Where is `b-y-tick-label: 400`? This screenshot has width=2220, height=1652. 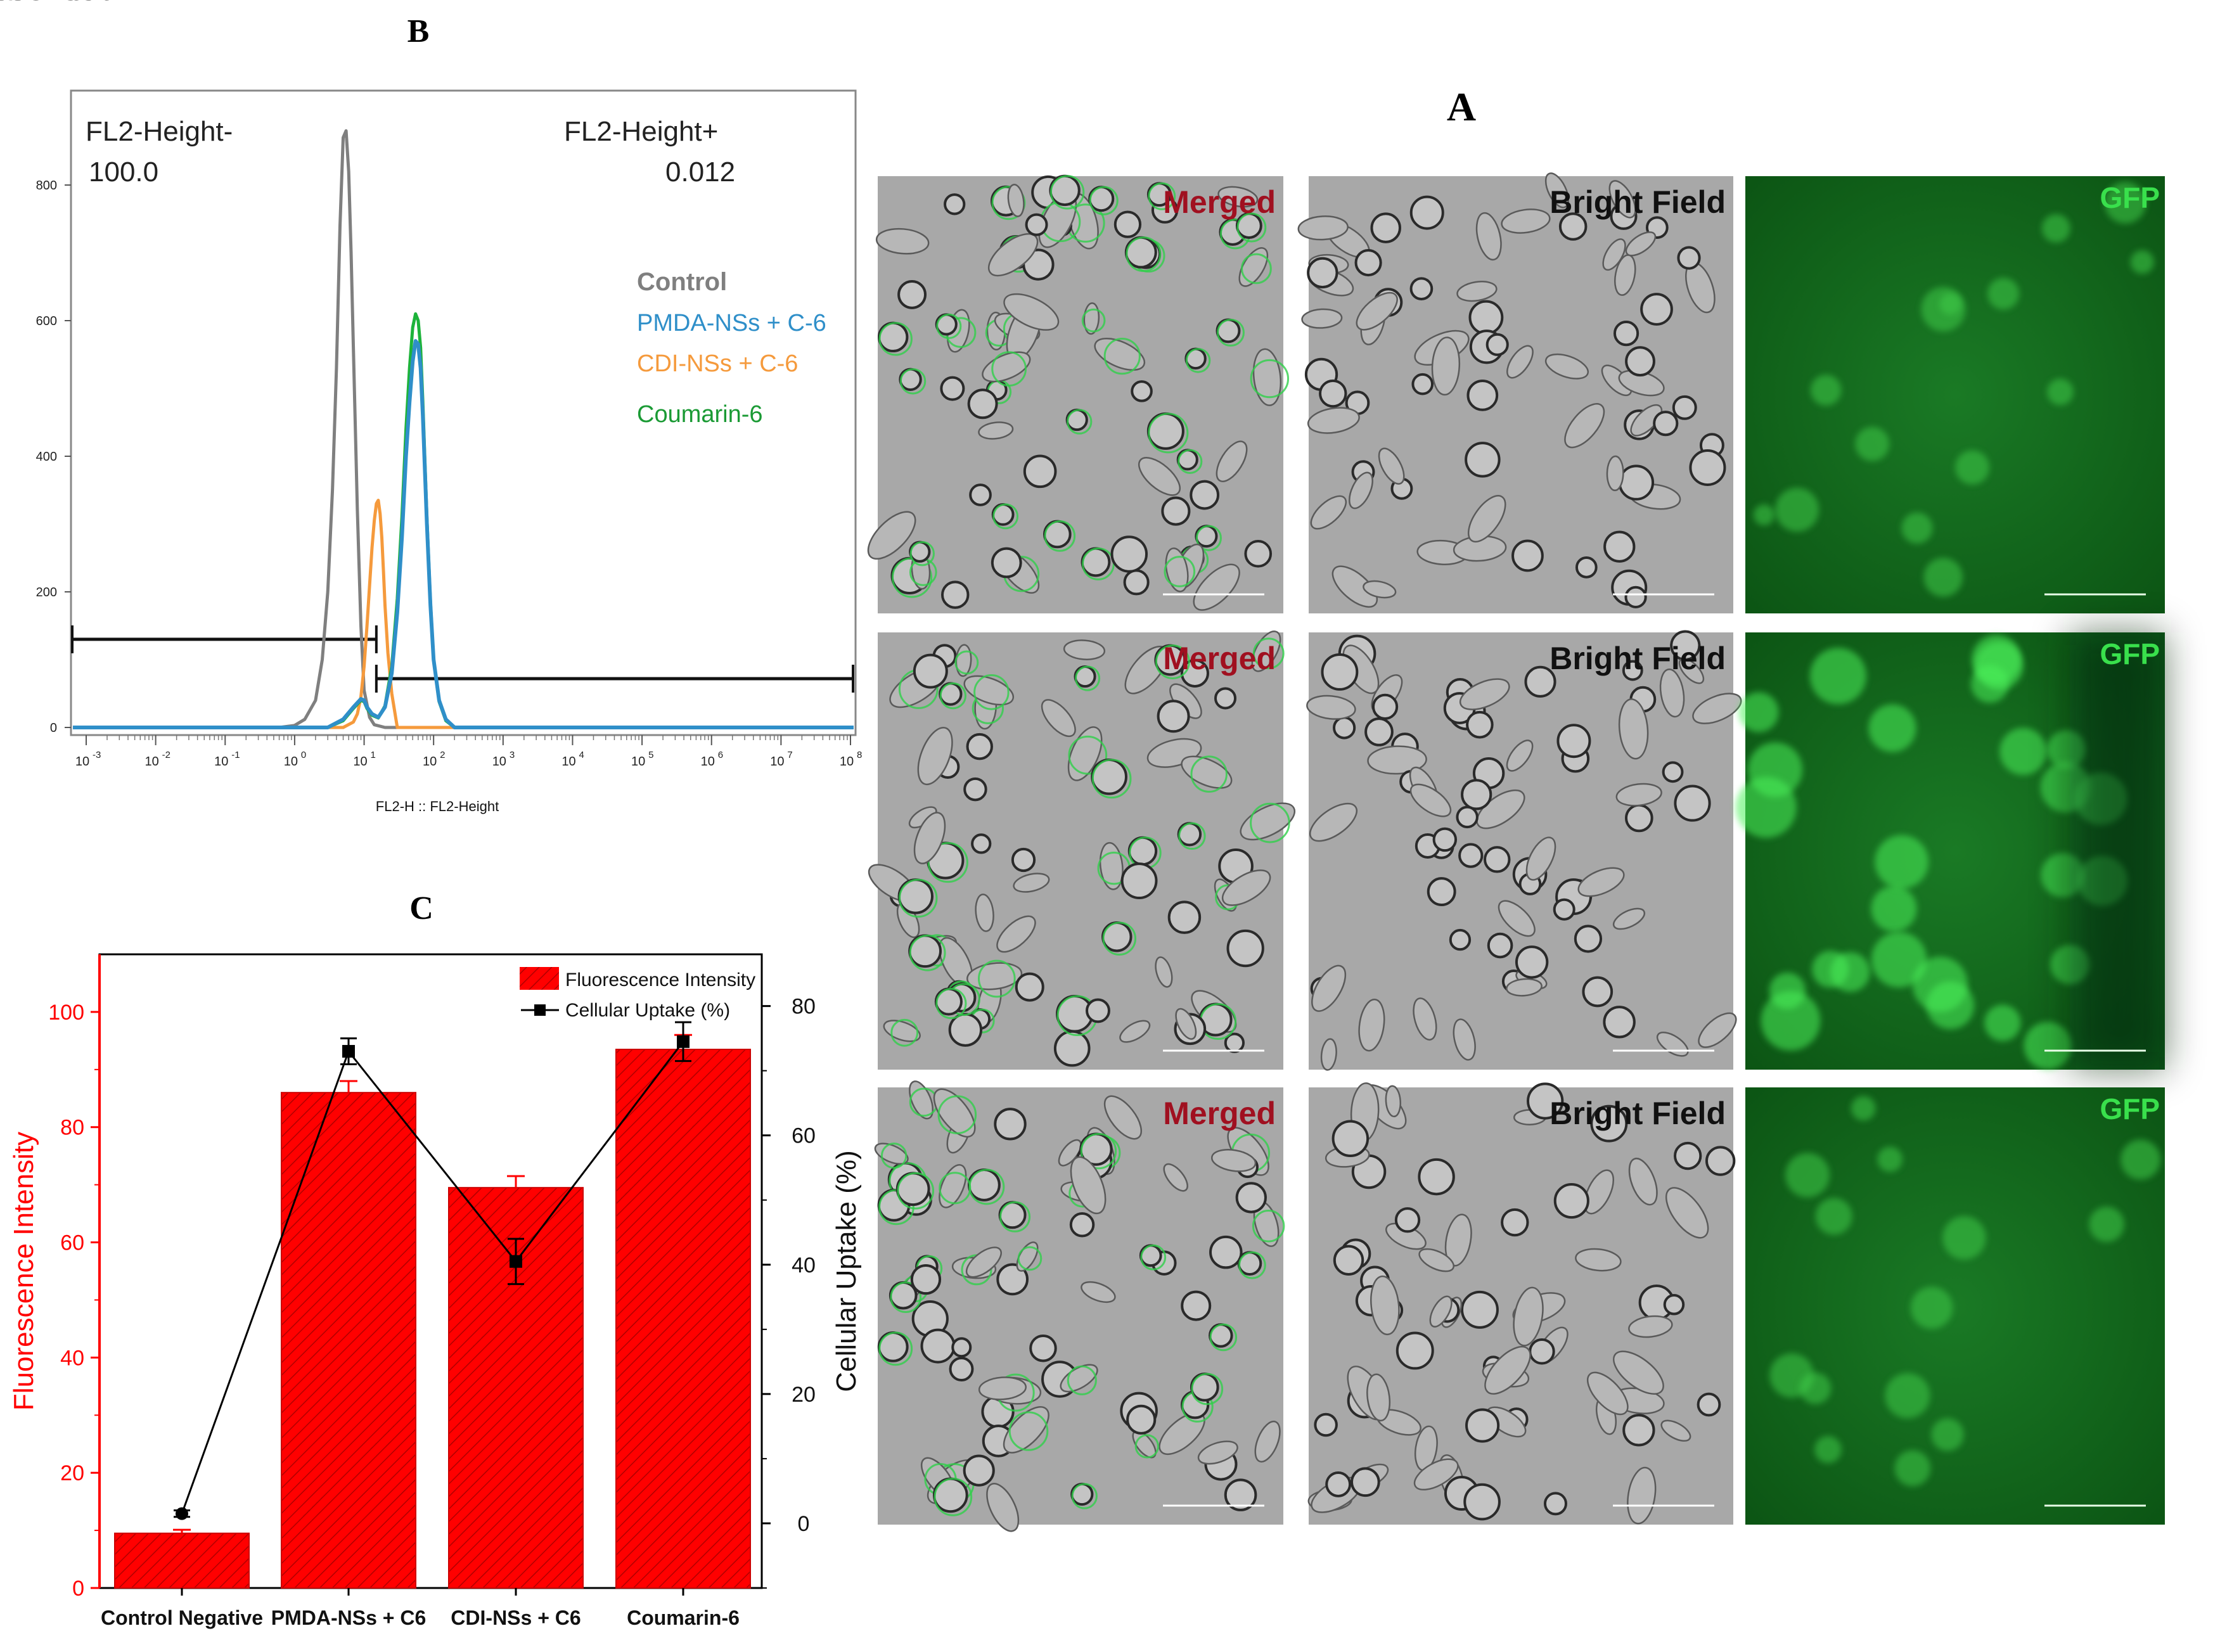
b-y-tick-label: 400 is located at coordinates (47, 457).